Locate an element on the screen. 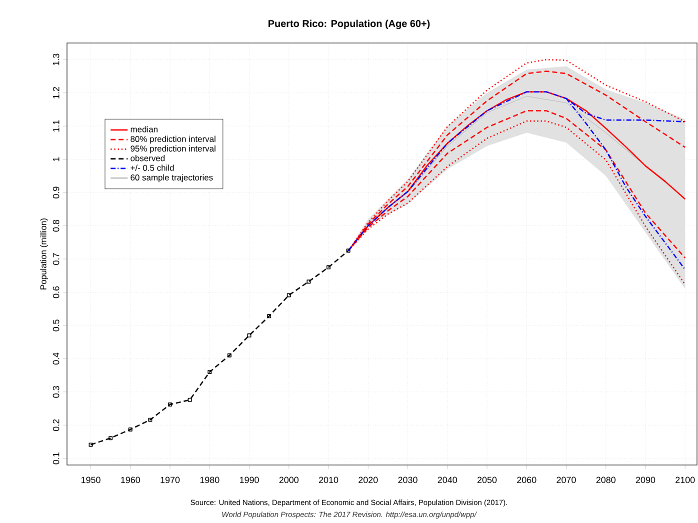 The image size is (698, 523). y-tick-label: 0.5 is located at coordinates (56, 326).